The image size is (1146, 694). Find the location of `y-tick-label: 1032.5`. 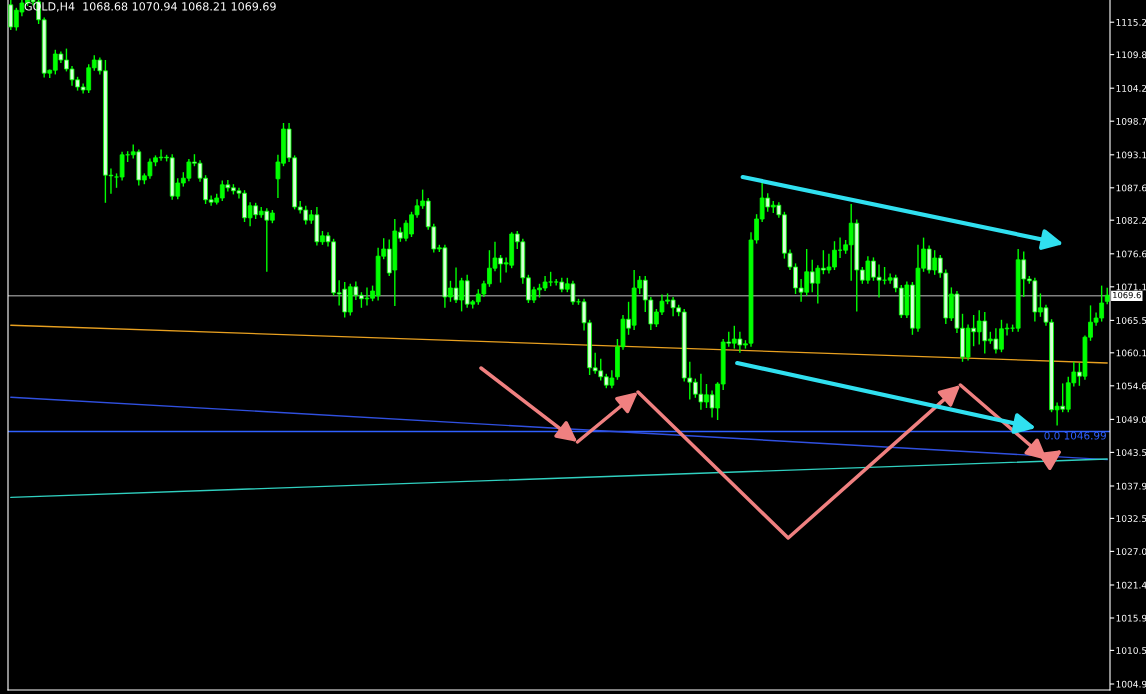

y-tick-label: 1032.5 is located at coordinates (1131, 518).